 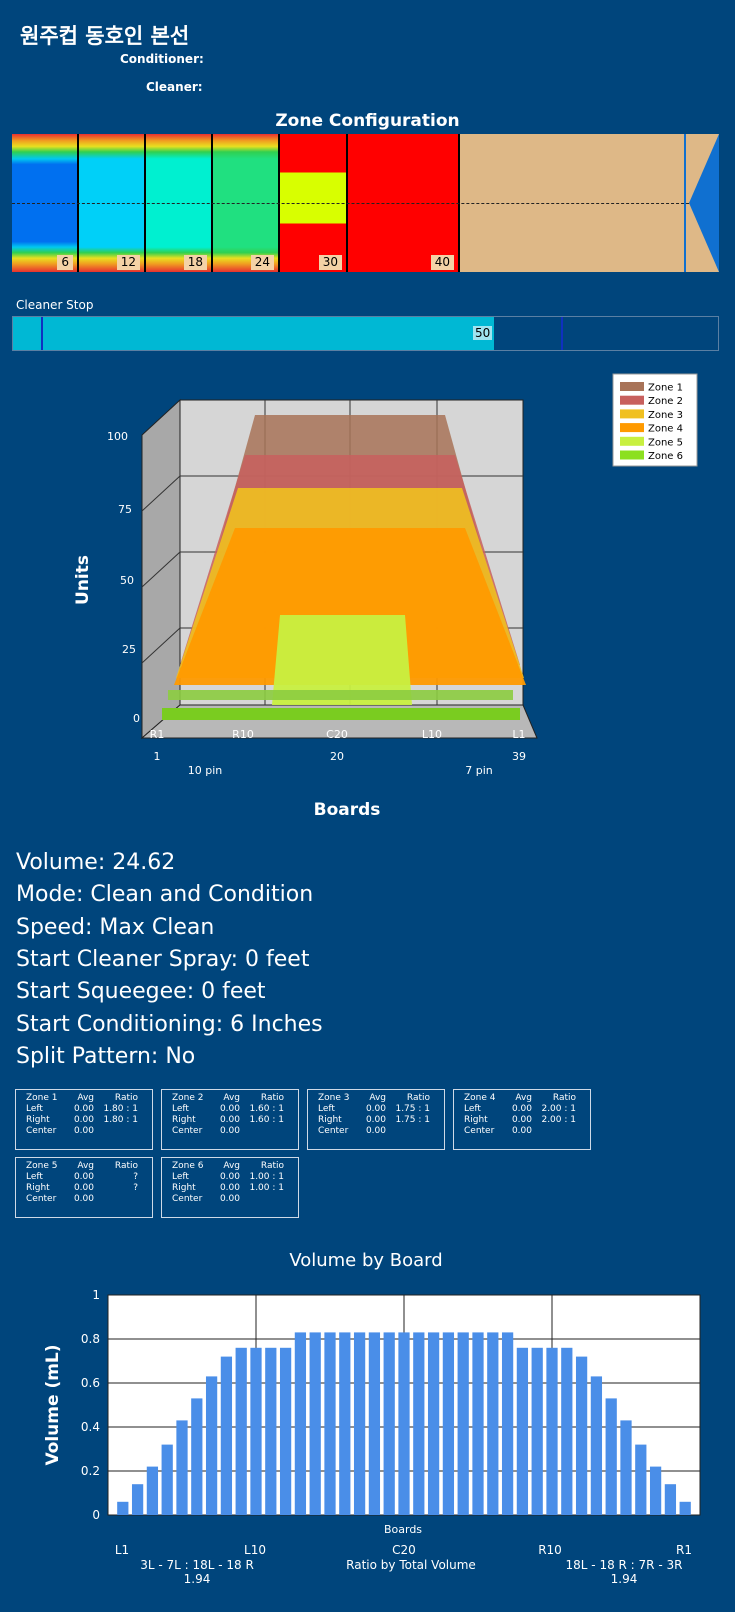 I want to click on zone-5-surface, so click(x=342, y=660).